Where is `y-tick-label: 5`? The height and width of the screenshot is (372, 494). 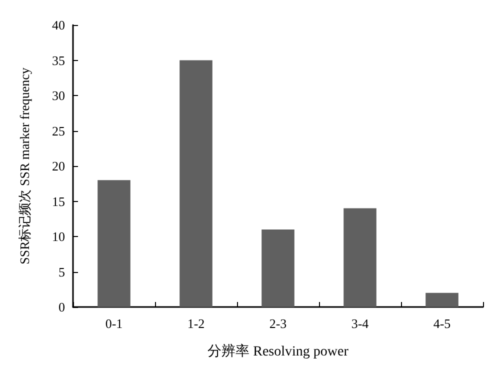
y-tick-label: 5 is located at coordinates (61, 272).